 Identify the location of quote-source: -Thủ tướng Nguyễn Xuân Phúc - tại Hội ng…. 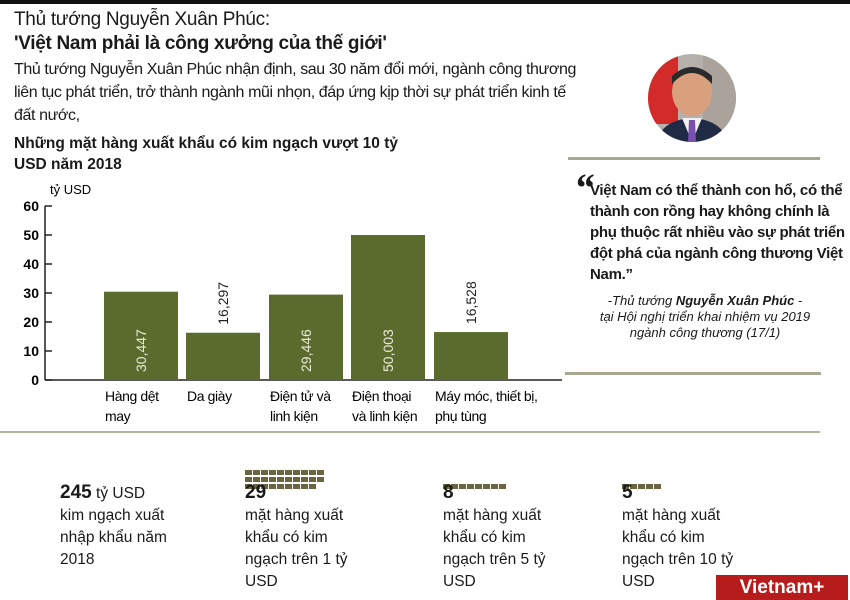
(705, 317).